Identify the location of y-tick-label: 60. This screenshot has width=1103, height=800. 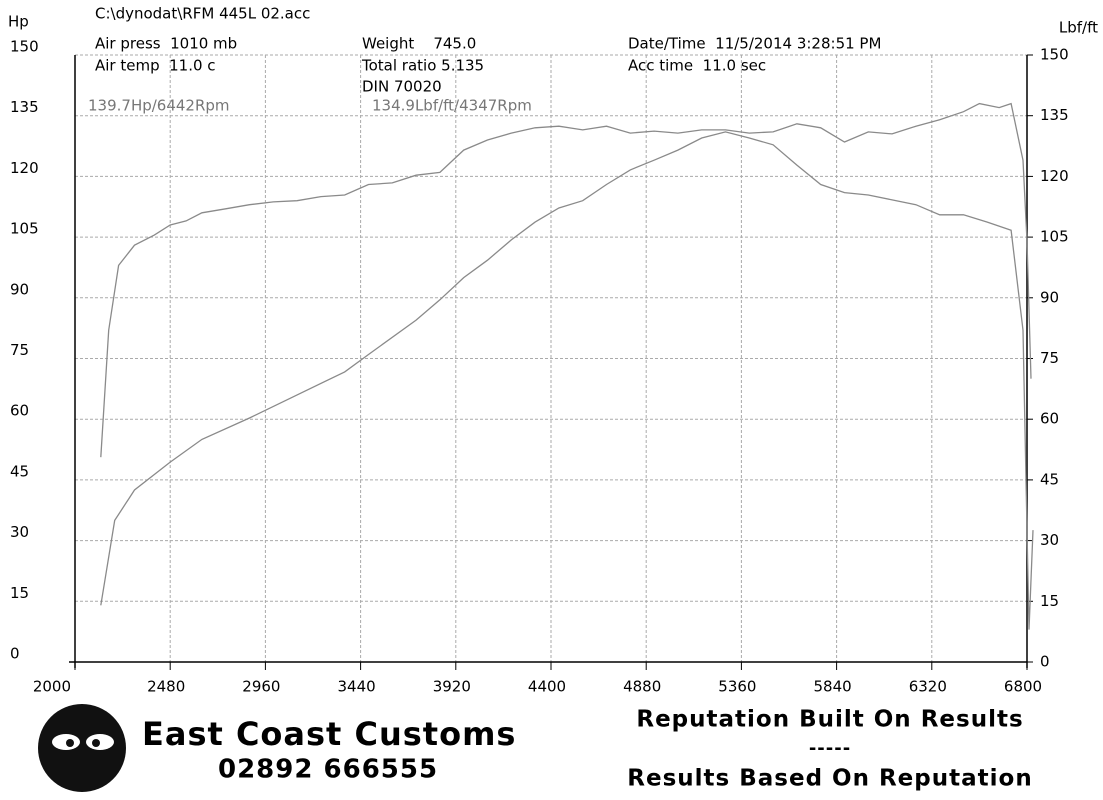
(19, 411).